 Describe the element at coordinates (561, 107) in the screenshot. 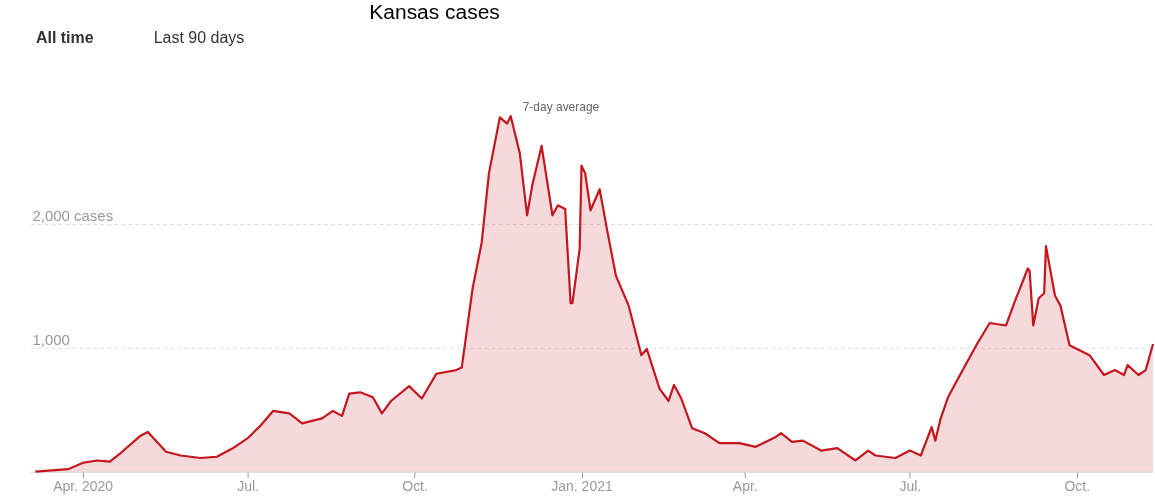

I see `annotation: 7-day average` at that location.